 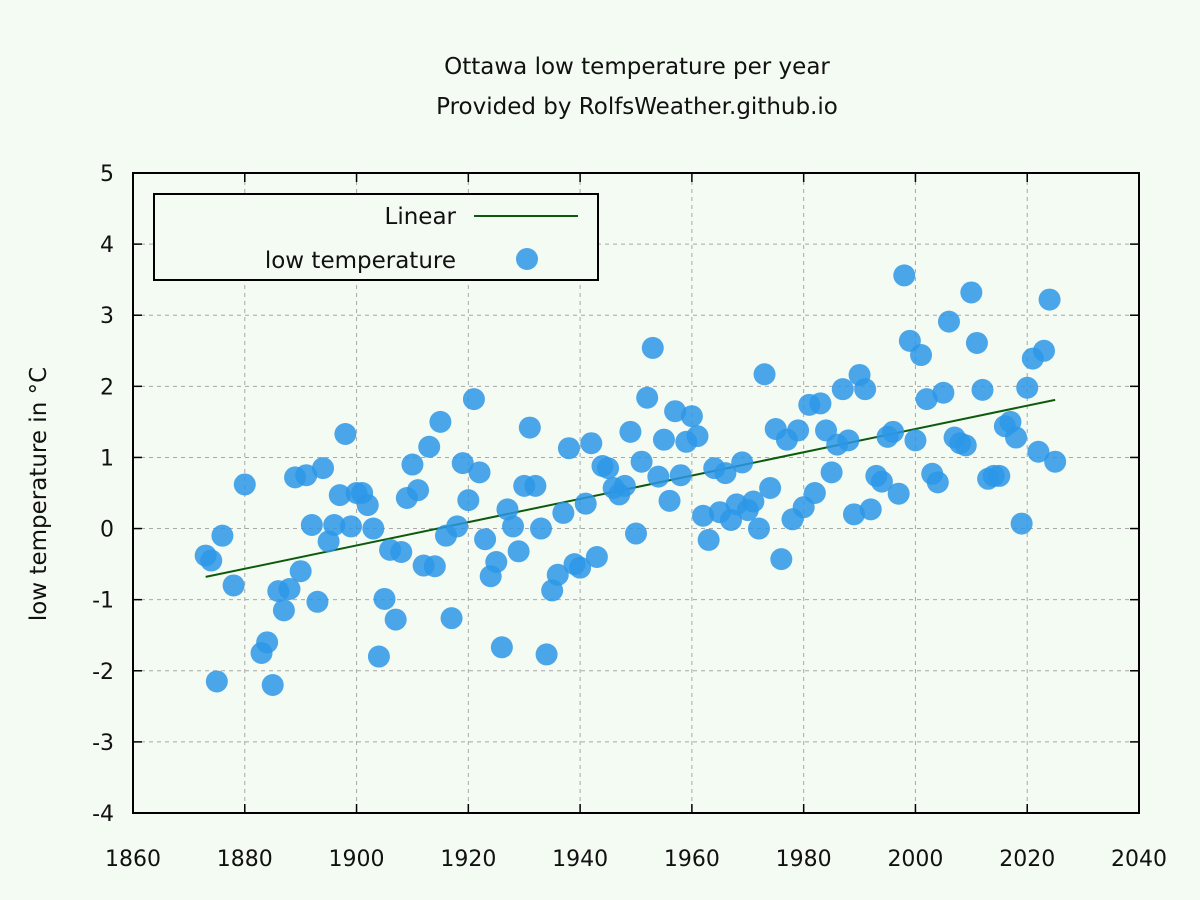 What do you see at coordinates (133, 859) in the screenshot?
I see `x-tick-label: 1860` at bounding box center [133, 859].